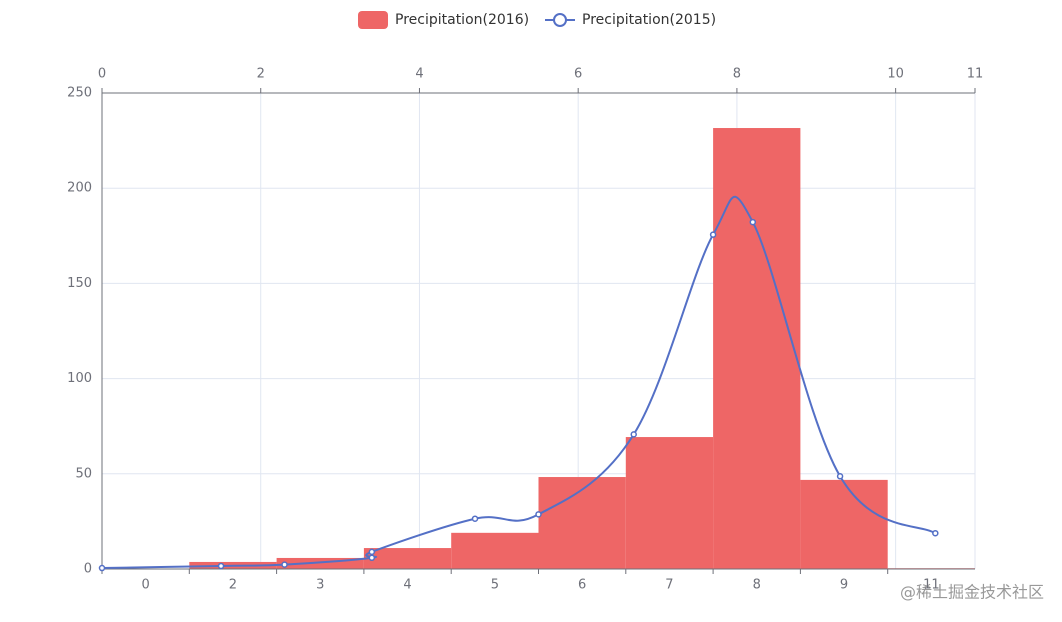  What do you see at coordinates (79, 93) in the screenshot?
I see `y-tick-label: 250` at bounding box center [79, 93].